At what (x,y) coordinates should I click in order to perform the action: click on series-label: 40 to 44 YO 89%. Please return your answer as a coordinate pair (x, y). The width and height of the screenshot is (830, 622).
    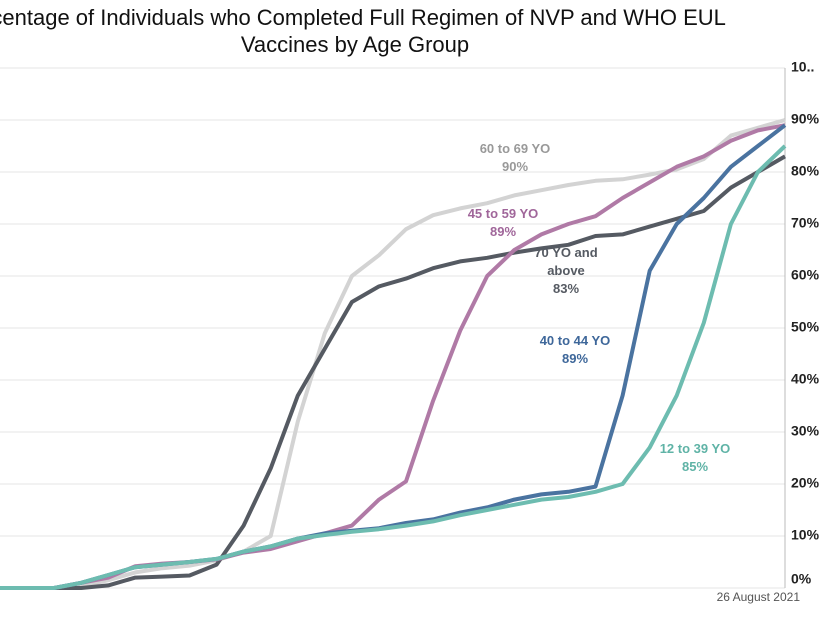
    Looking at the image, I should click on (575, 350).